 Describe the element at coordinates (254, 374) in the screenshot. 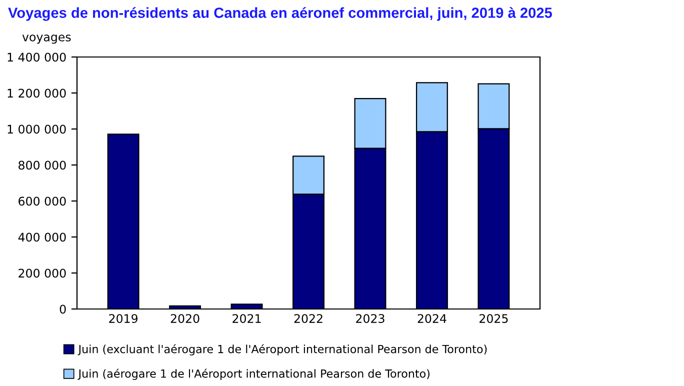

I see `legend-label: Juin (aérogare 1 de l'Aéroport international Pearson de Toronto)` at that location.